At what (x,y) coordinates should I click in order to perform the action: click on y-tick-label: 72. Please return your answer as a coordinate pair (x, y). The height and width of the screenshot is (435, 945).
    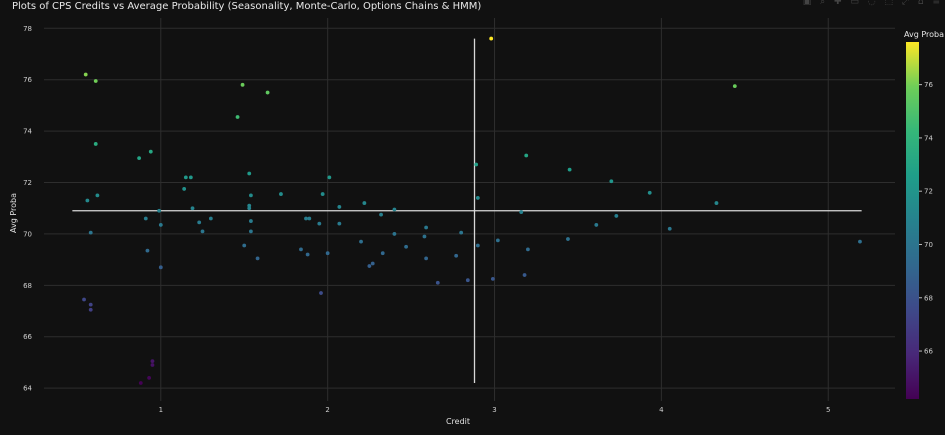
    Looking at the image, I should click on (27, 183).